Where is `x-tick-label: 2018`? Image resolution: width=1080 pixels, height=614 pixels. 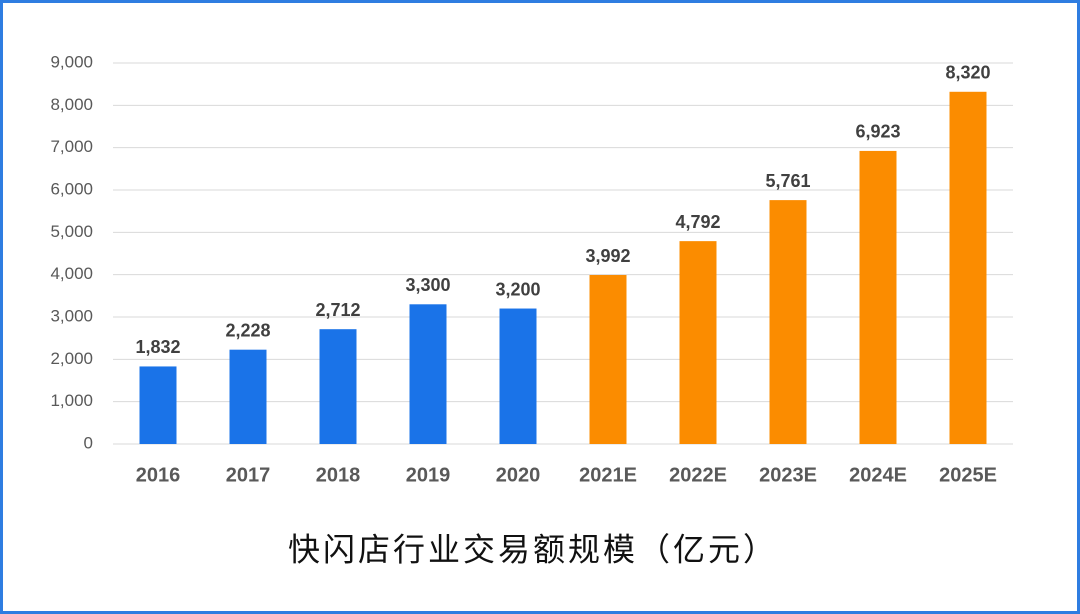 x-tick-label: 2018 is located at coordinates (338, 475).